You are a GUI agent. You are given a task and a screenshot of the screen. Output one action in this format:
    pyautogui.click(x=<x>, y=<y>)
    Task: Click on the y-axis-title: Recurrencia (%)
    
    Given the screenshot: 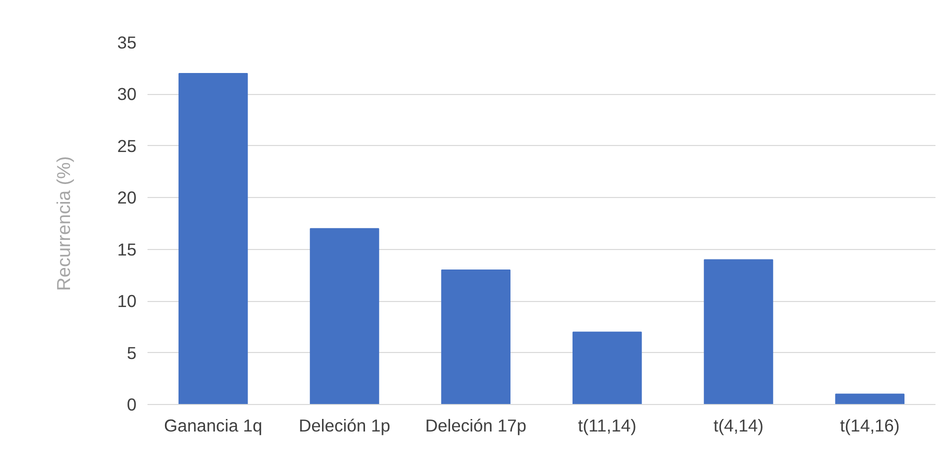 What is the action you would take?
    pyautogui.click(x=63, y=223)
    